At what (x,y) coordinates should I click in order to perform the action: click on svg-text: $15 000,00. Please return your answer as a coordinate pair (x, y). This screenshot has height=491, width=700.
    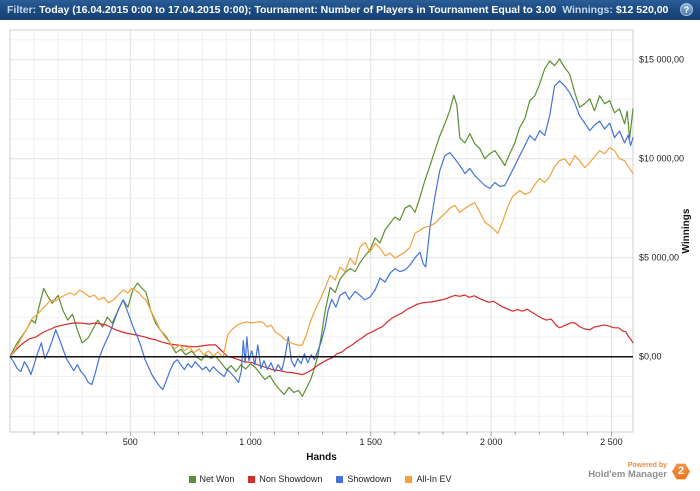
    Looking at the image, I should click on (661, 60).